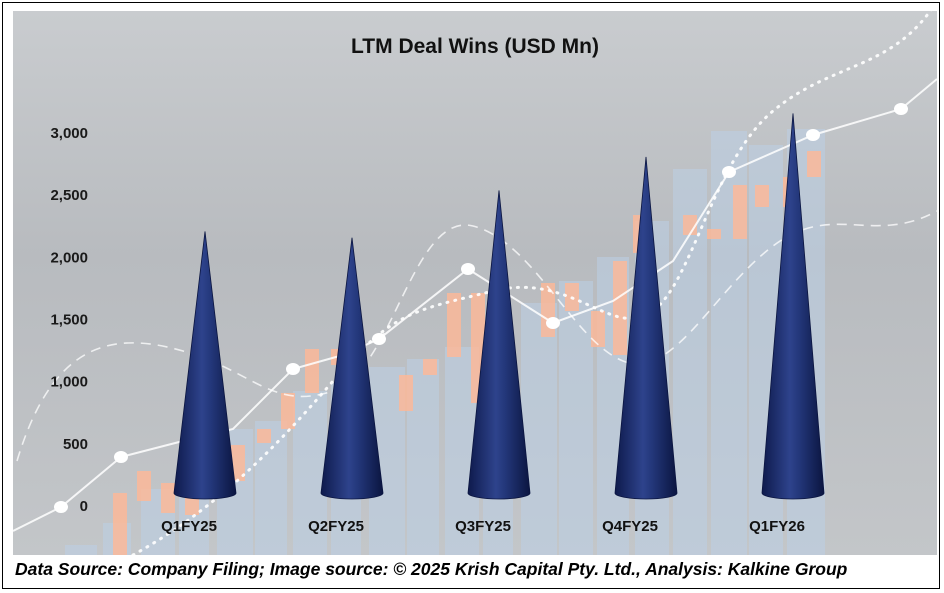  Describe the element at coordinates (84, 506) in the screenshot. I see `y-tick-label: 0` at that location.